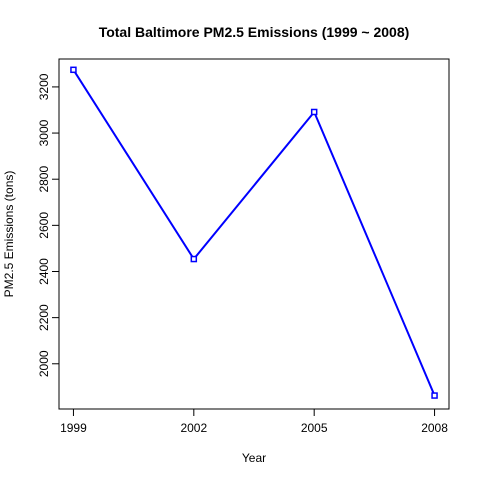 This screenshot has height=480, width=480. Describe the element at coordinates (73, 428) in the screenshot. I see `x-tick-label: 1999` at that location.